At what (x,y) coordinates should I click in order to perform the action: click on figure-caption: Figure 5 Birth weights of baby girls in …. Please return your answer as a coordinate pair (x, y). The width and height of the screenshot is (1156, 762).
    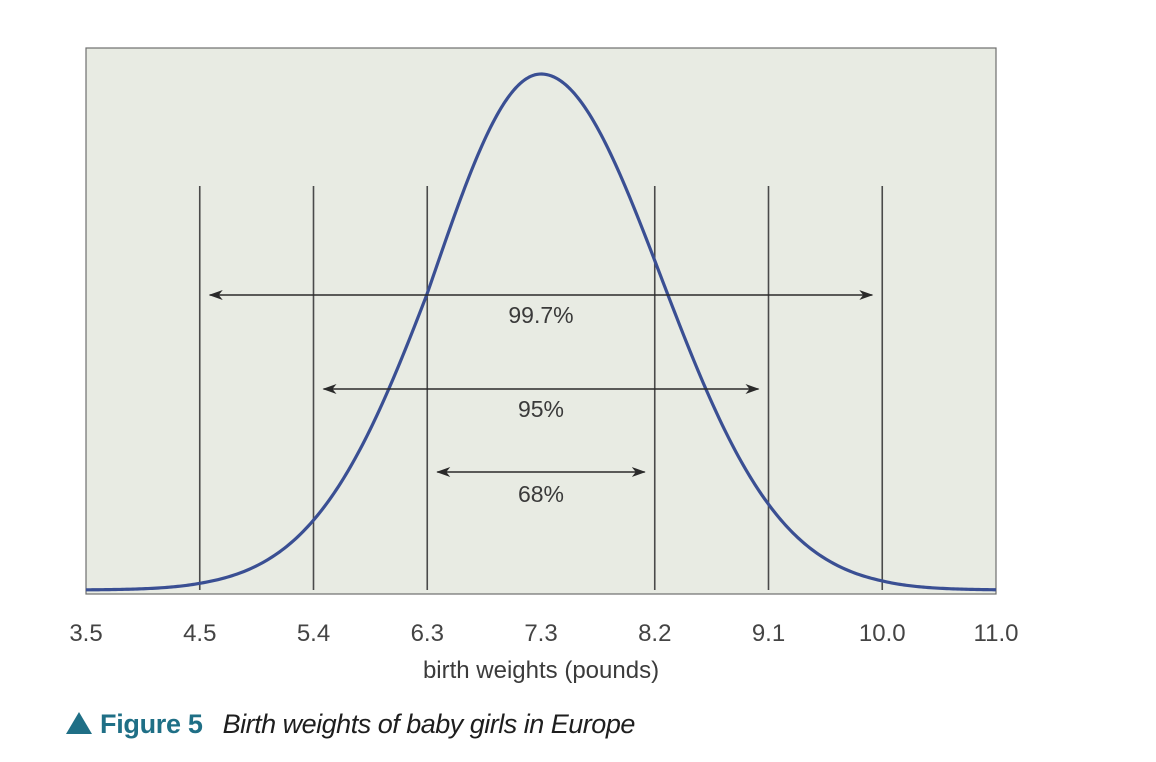
    Looking at the image, I should click on (350, 724).